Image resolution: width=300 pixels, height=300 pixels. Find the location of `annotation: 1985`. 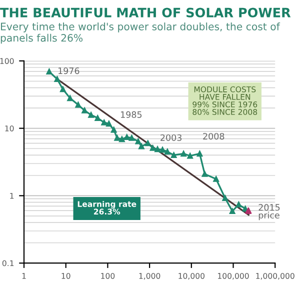

annotation: 1985 is located at coordinates (131, 114).